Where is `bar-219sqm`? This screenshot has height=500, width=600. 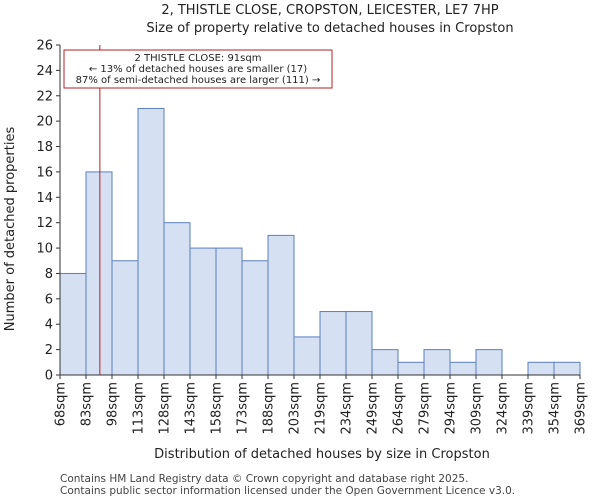
bar-219sqm is located at coordinates (333, 343).